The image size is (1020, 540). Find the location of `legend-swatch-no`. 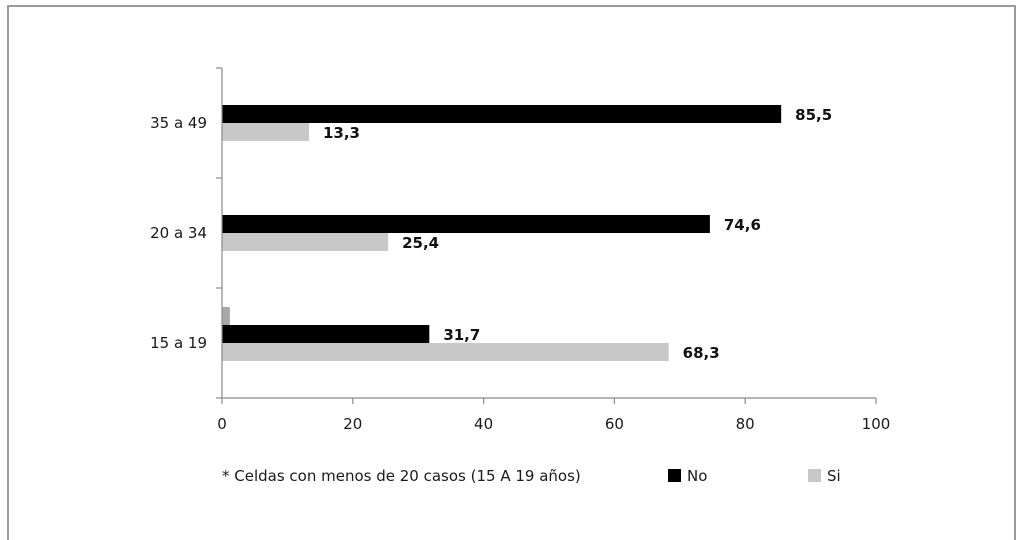

legend-swatch-no is located at coordinates (674, 475).